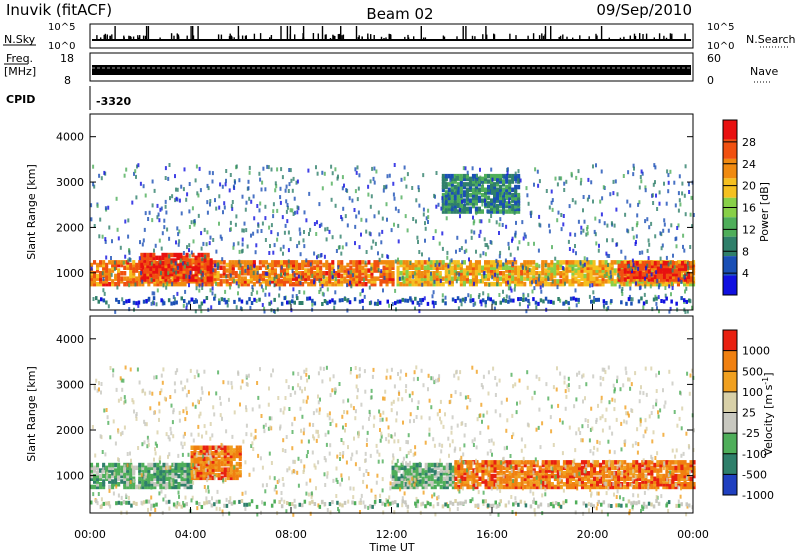  Describe the element at coordinates (59, 10) in the screenshot. I see `station-title: Inuvik (fitACF)` at that location.